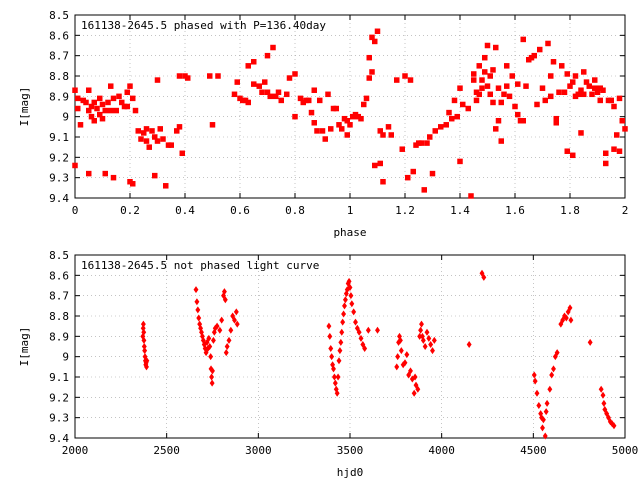 The image size is (640, 480). What do you see at coordinates (65, 357) in the screenshot?
I see `y-tick-label: 9` at bounding box center [65, 357].